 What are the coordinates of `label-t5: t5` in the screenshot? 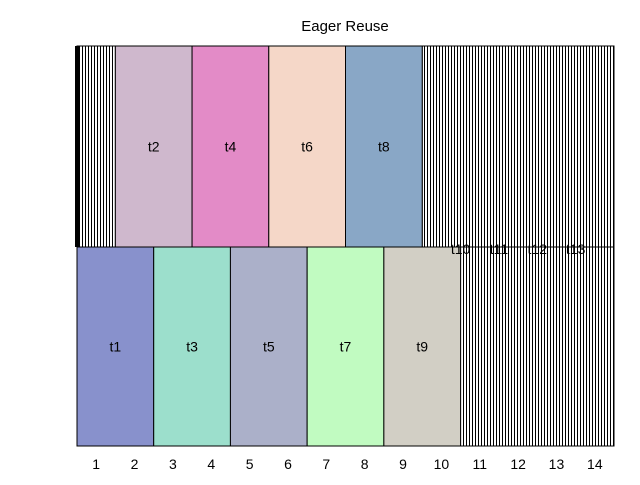 It's located at (269, 347).